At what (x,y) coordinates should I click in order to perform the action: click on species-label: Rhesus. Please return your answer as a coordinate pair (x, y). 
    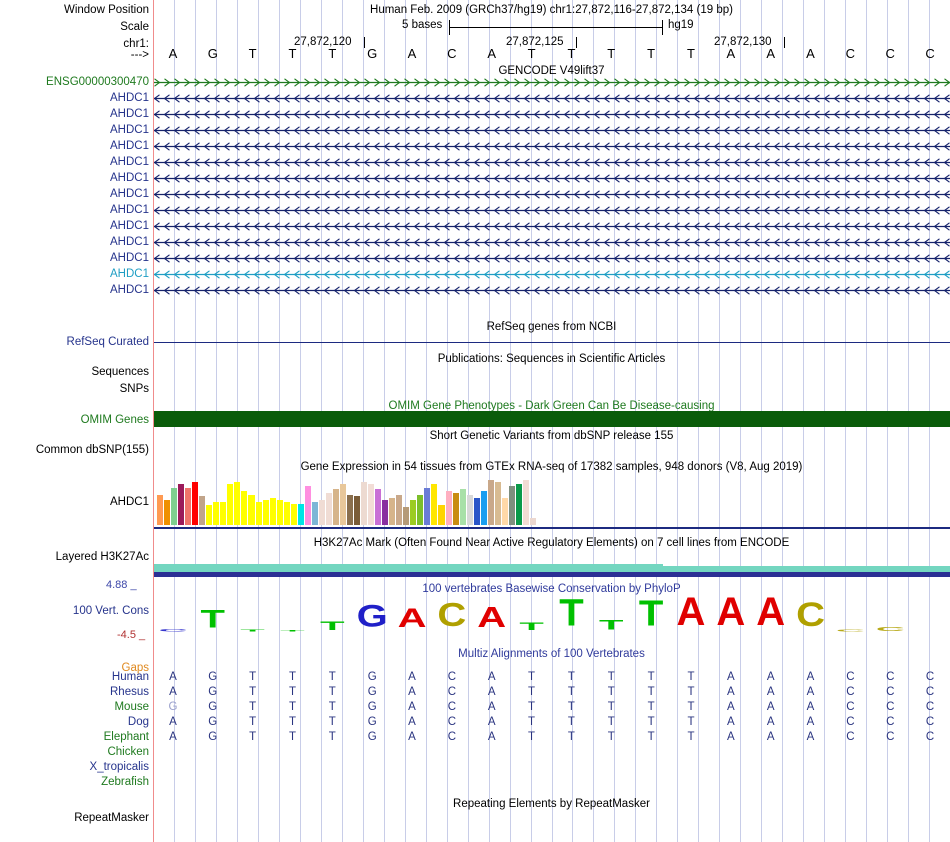
    Looking at the image, I should click on (129, 692).